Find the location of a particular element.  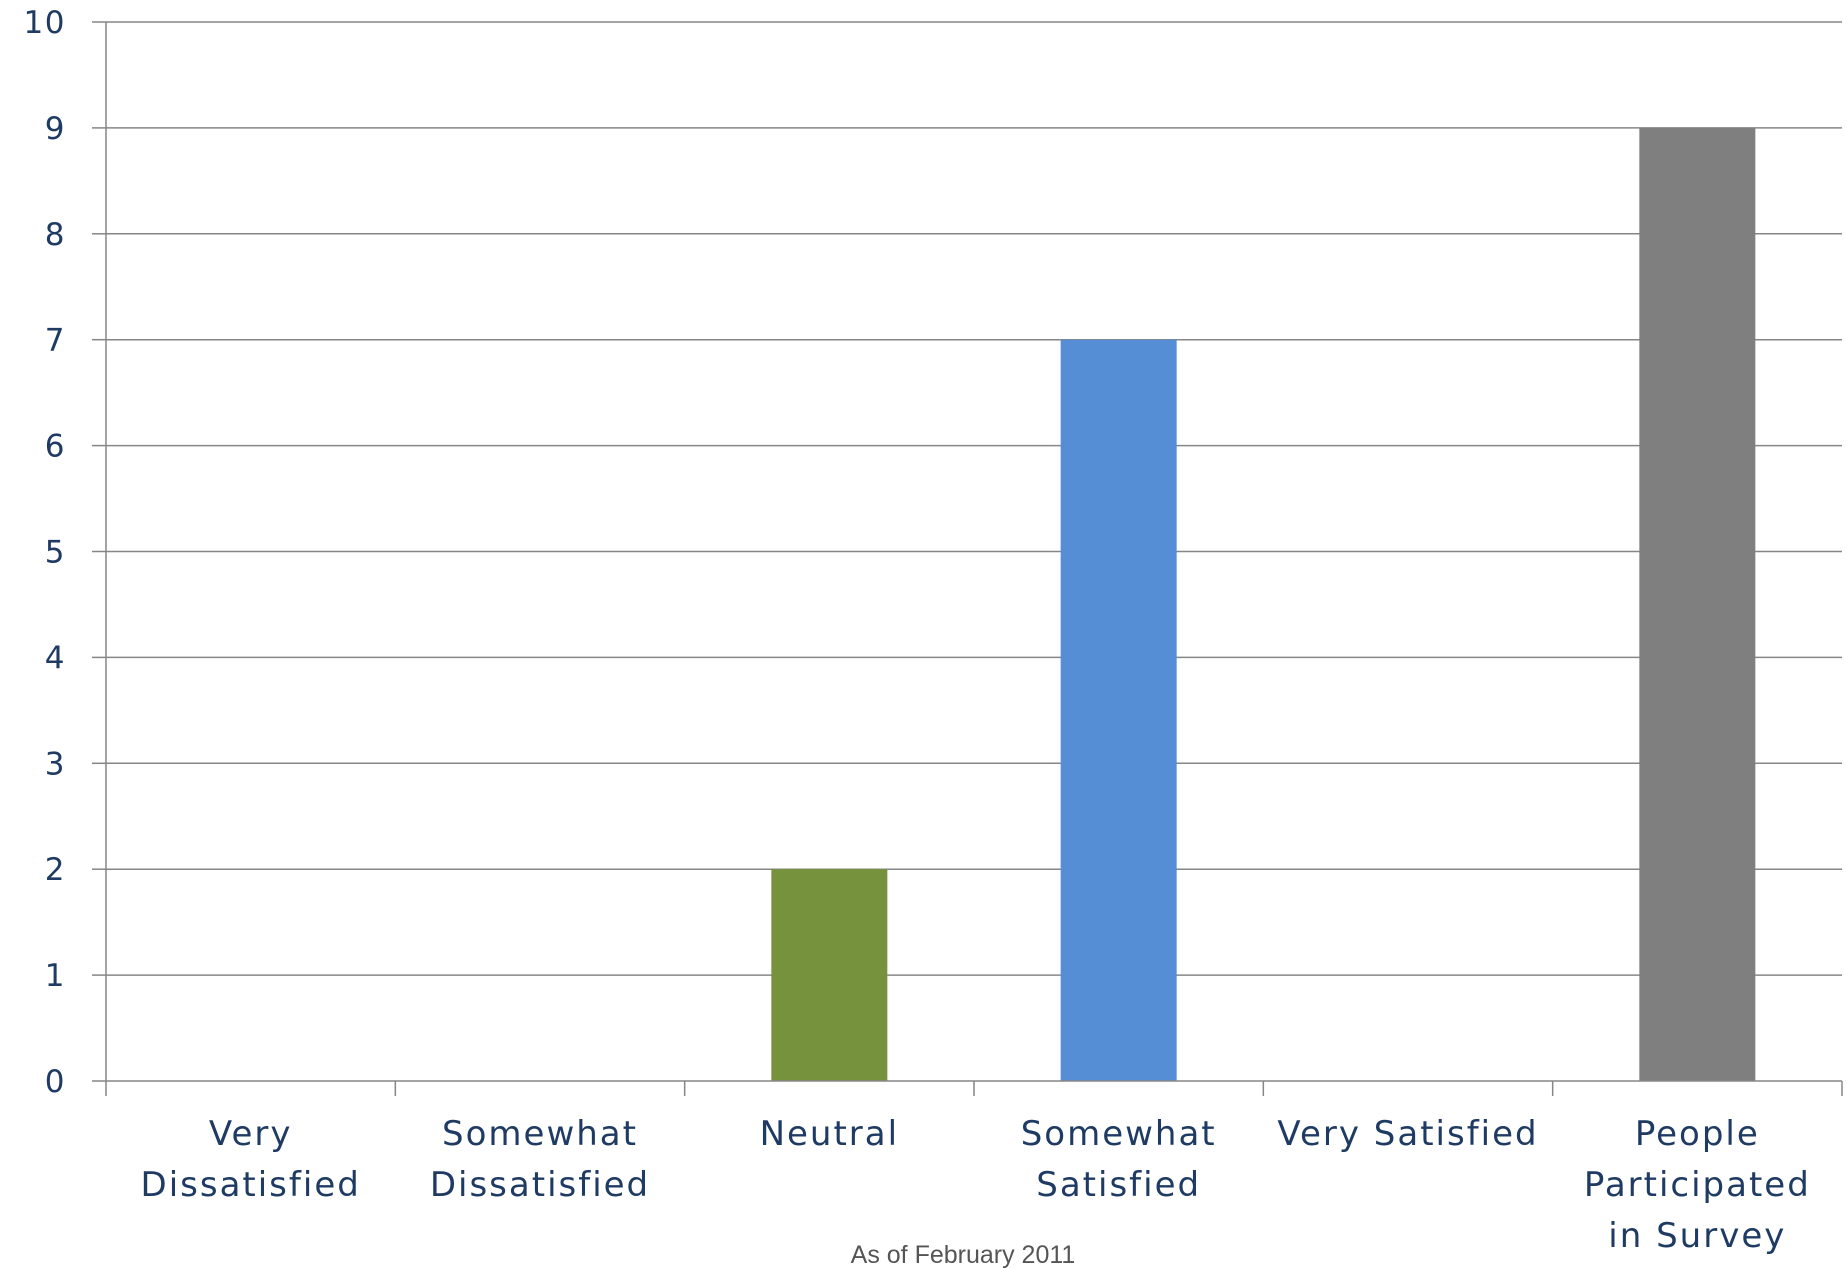

x-category-label-line: in Survey is located at coordinates (1697, 1236).